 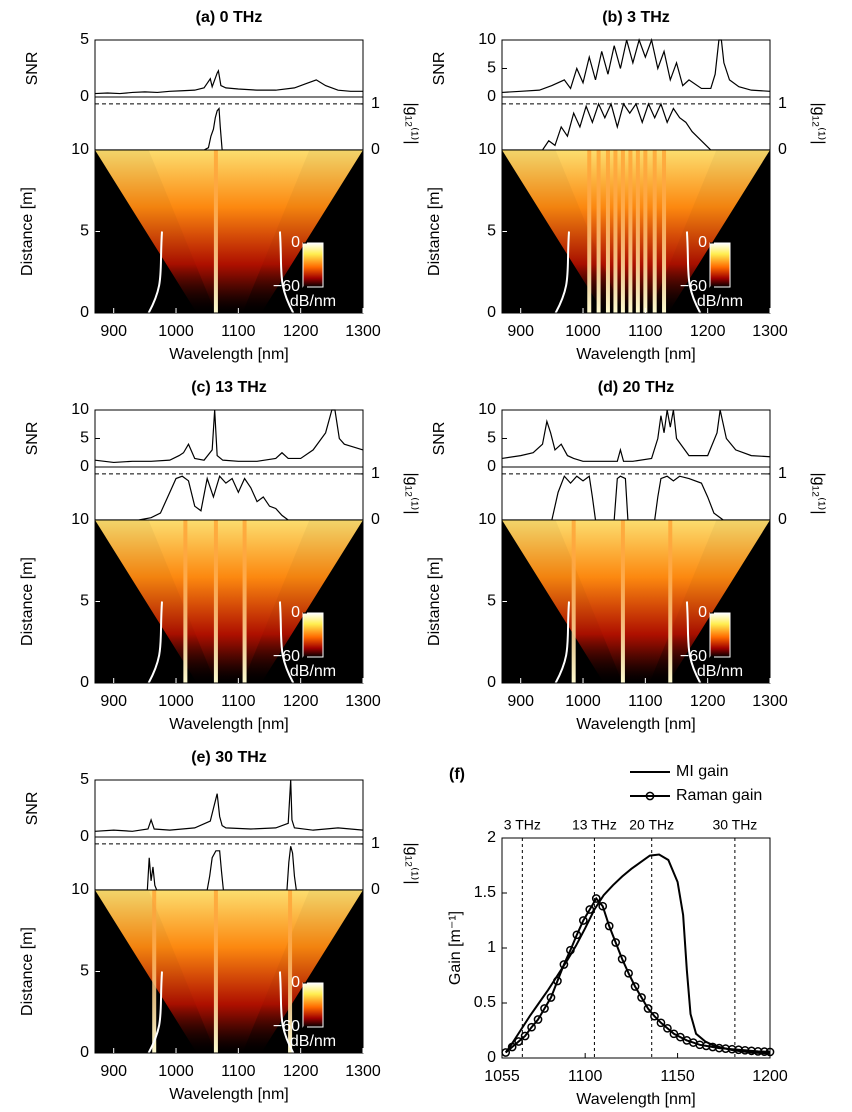 I want to click on y-axis-label: |g₁₂⁽¹⁾|, so click(x=411, y=123).